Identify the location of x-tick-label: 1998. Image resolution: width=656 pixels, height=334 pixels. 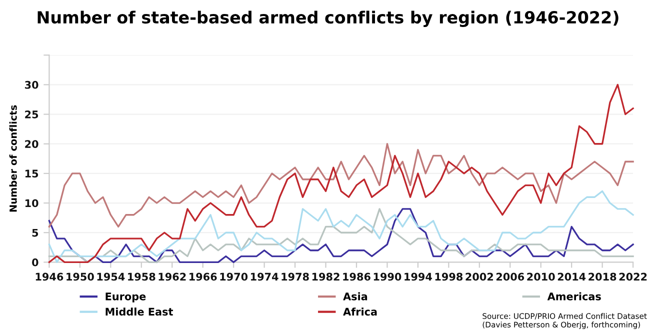
(449, 276).